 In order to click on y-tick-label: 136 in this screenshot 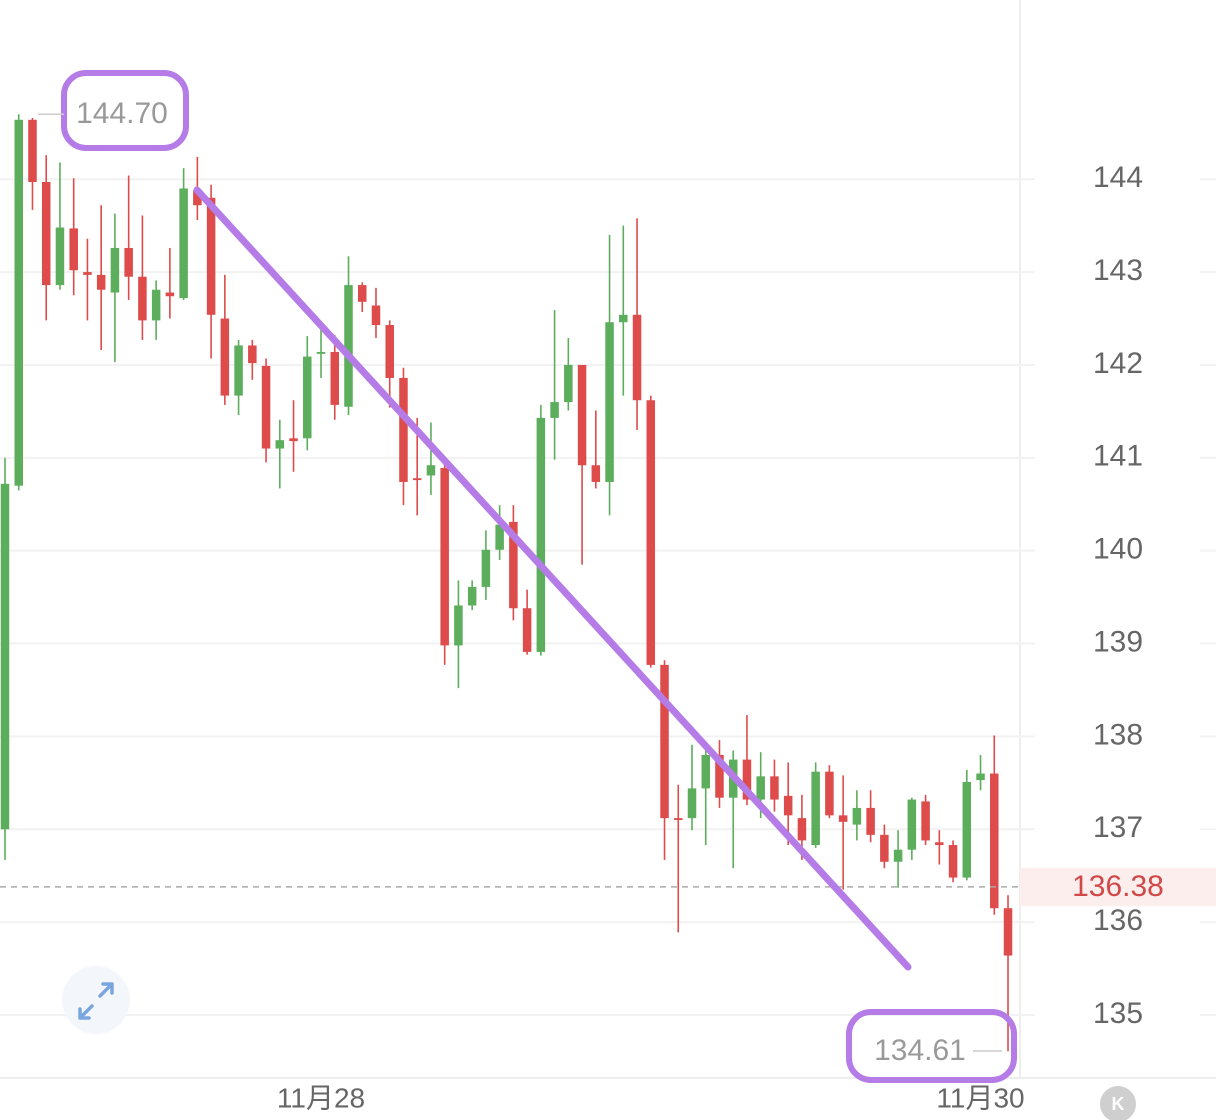, I will do `click(1118, 920)`.